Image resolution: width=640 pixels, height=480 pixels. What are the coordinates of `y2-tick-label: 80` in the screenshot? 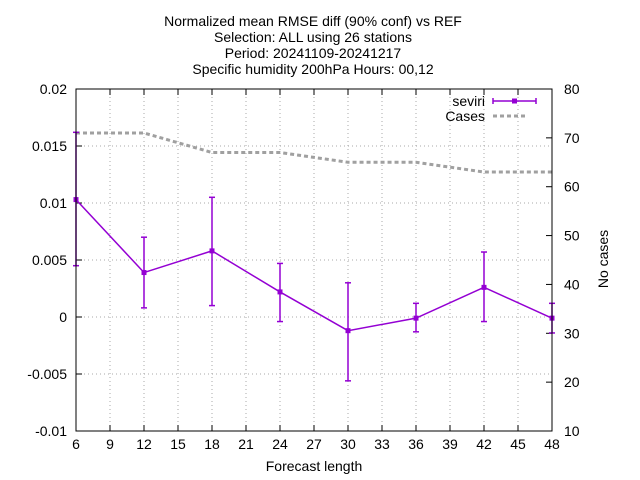 It's located at (572, 89).